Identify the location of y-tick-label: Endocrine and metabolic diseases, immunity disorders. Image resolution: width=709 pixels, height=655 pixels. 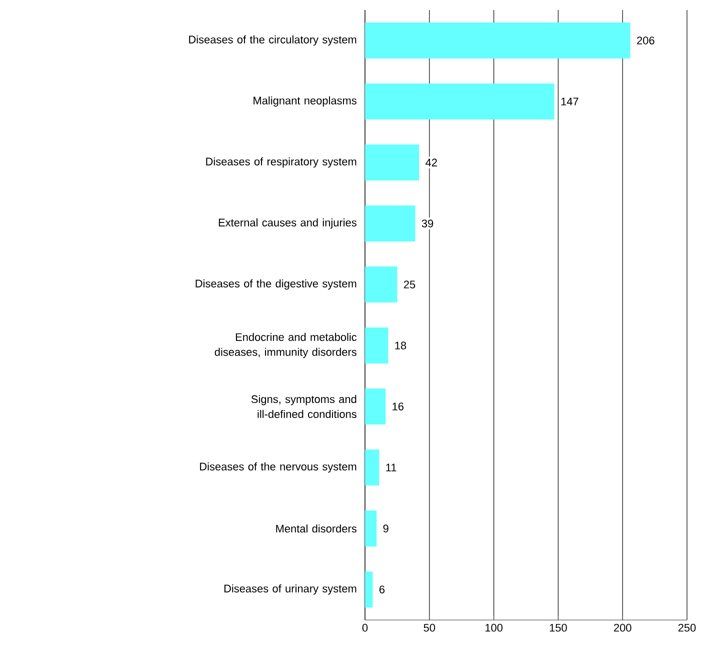
(285, 345).